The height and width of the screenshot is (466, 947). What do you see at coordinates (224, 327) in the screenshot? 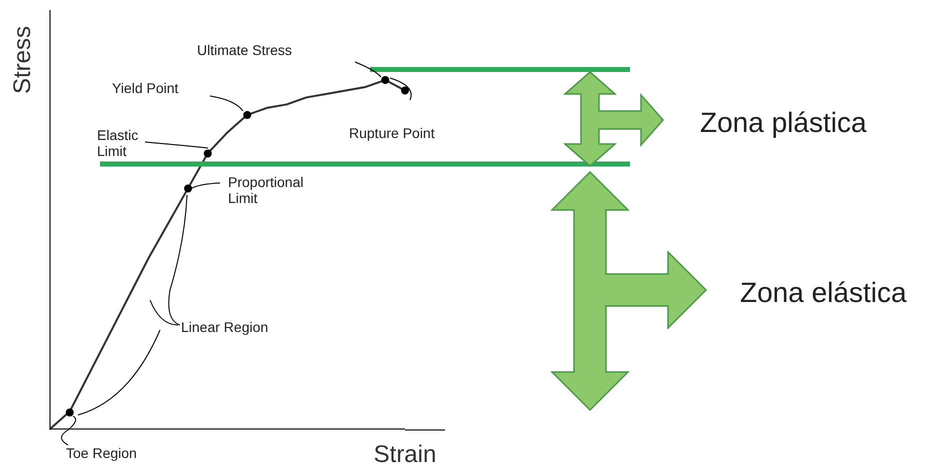
I see `annotation: Linear Region` at bounding box center [224, 327].